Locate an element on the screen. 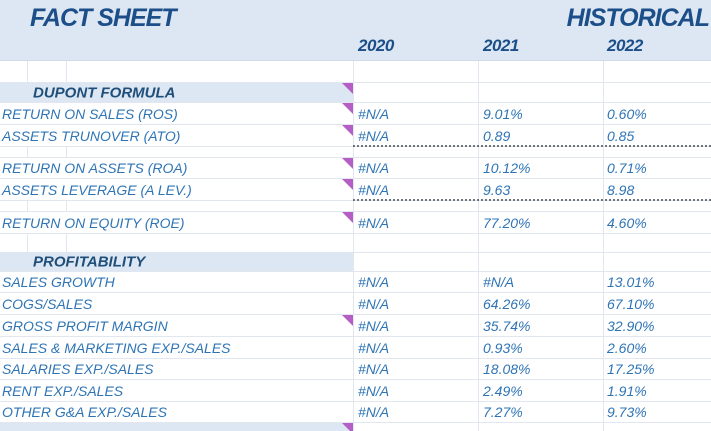 This screenshot has height=431, width=711. header-band: FACT SHEET HISTORICAL 2020 2021 2022 is located at coordinates (355, 30).